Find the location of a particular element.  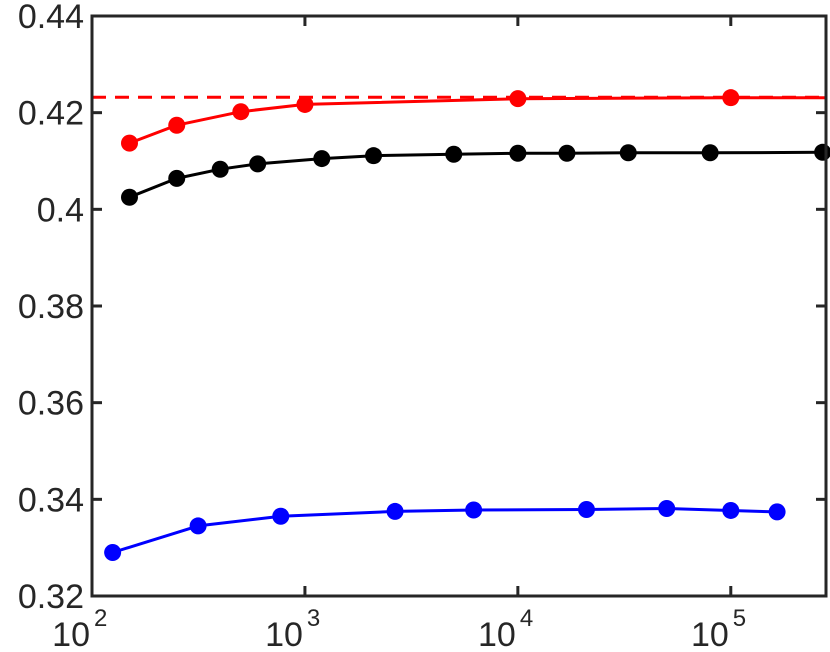

y-tick-label: 0.36 is located at coordinates (51, 404).